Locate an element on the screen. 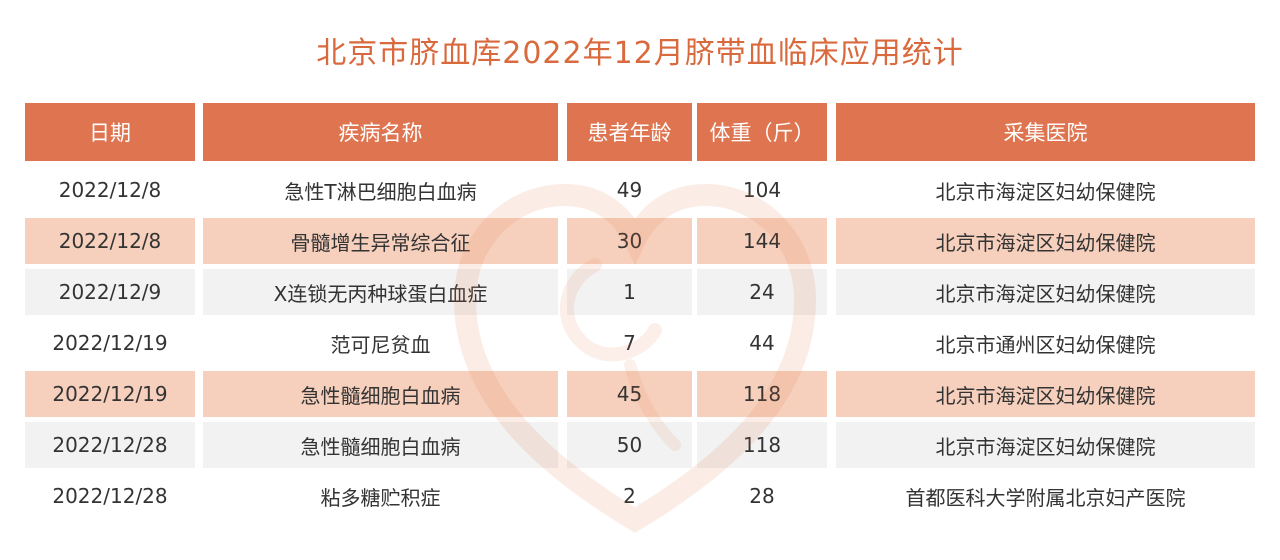  table-cell-date: 2022/12/9 is located at coordinates (110, 292).